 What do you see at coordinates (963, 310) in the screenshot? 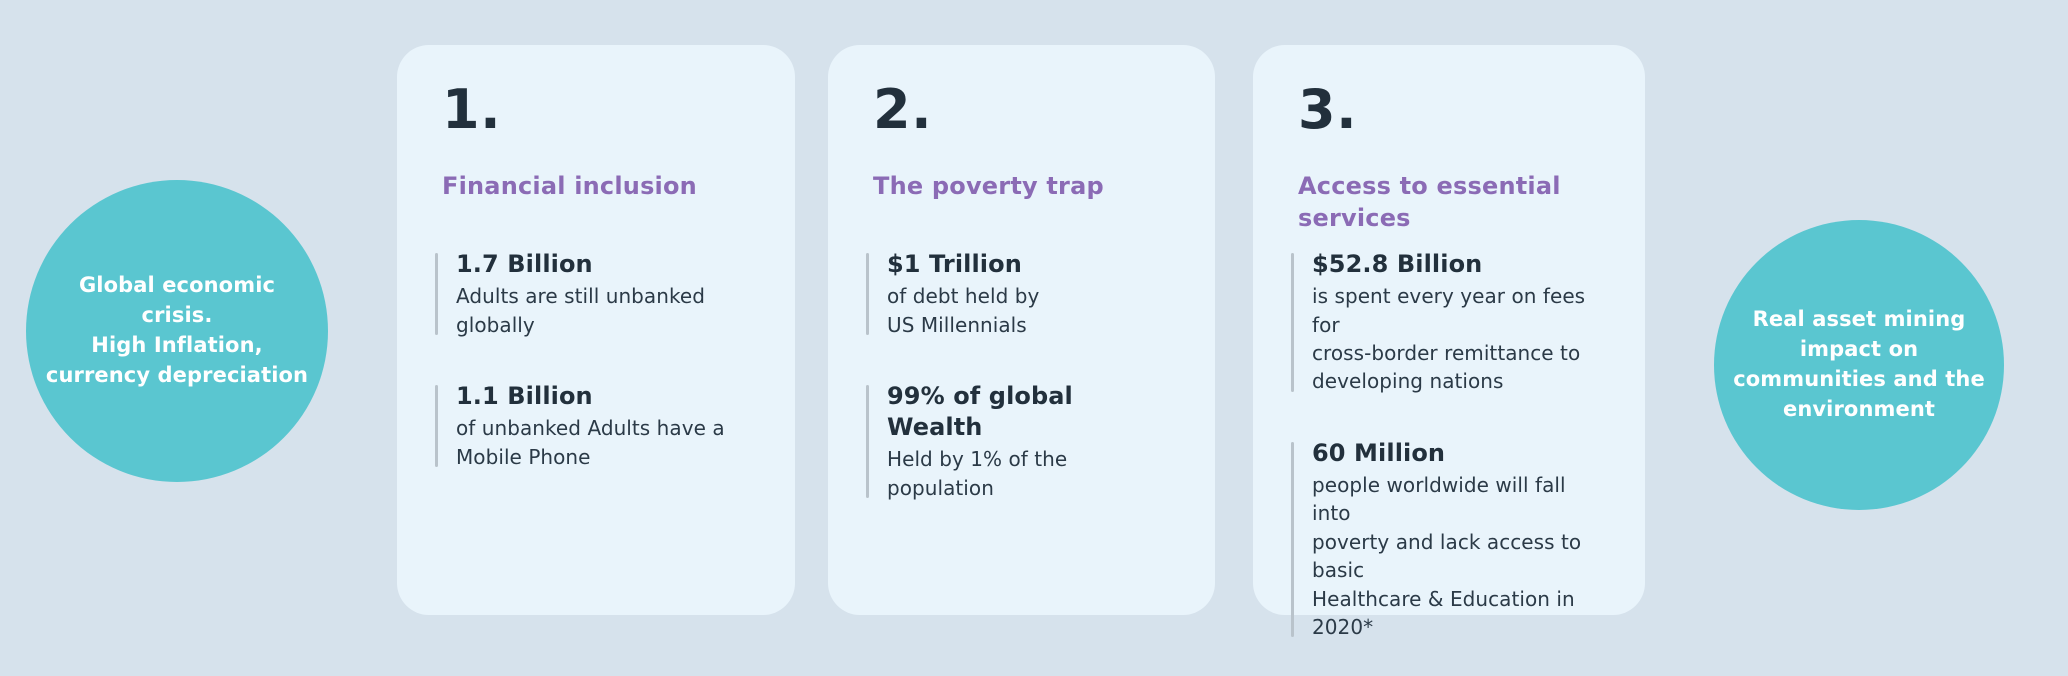
I see `stat-description: of debt held by US Millennials` at bounding box center [963, 310].